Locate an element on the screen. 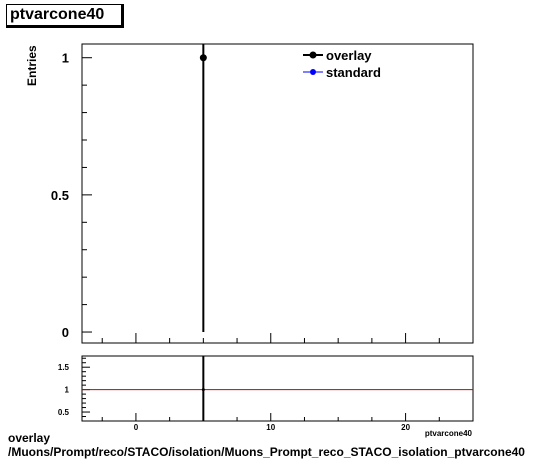 The image size is (546, 462). ratio-y-tick-label: 0.5 is located at coordinates (64, 412).